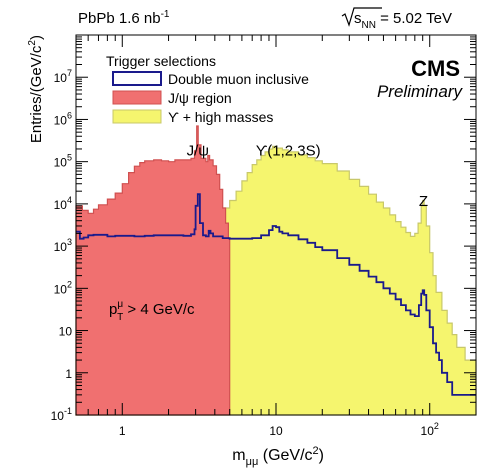 This screenshot has width=498, height=474. What do you see at coordinates (276, 431) in the screenshot?
I see `x-tick-label: 10` at bounding box center [276, 431].